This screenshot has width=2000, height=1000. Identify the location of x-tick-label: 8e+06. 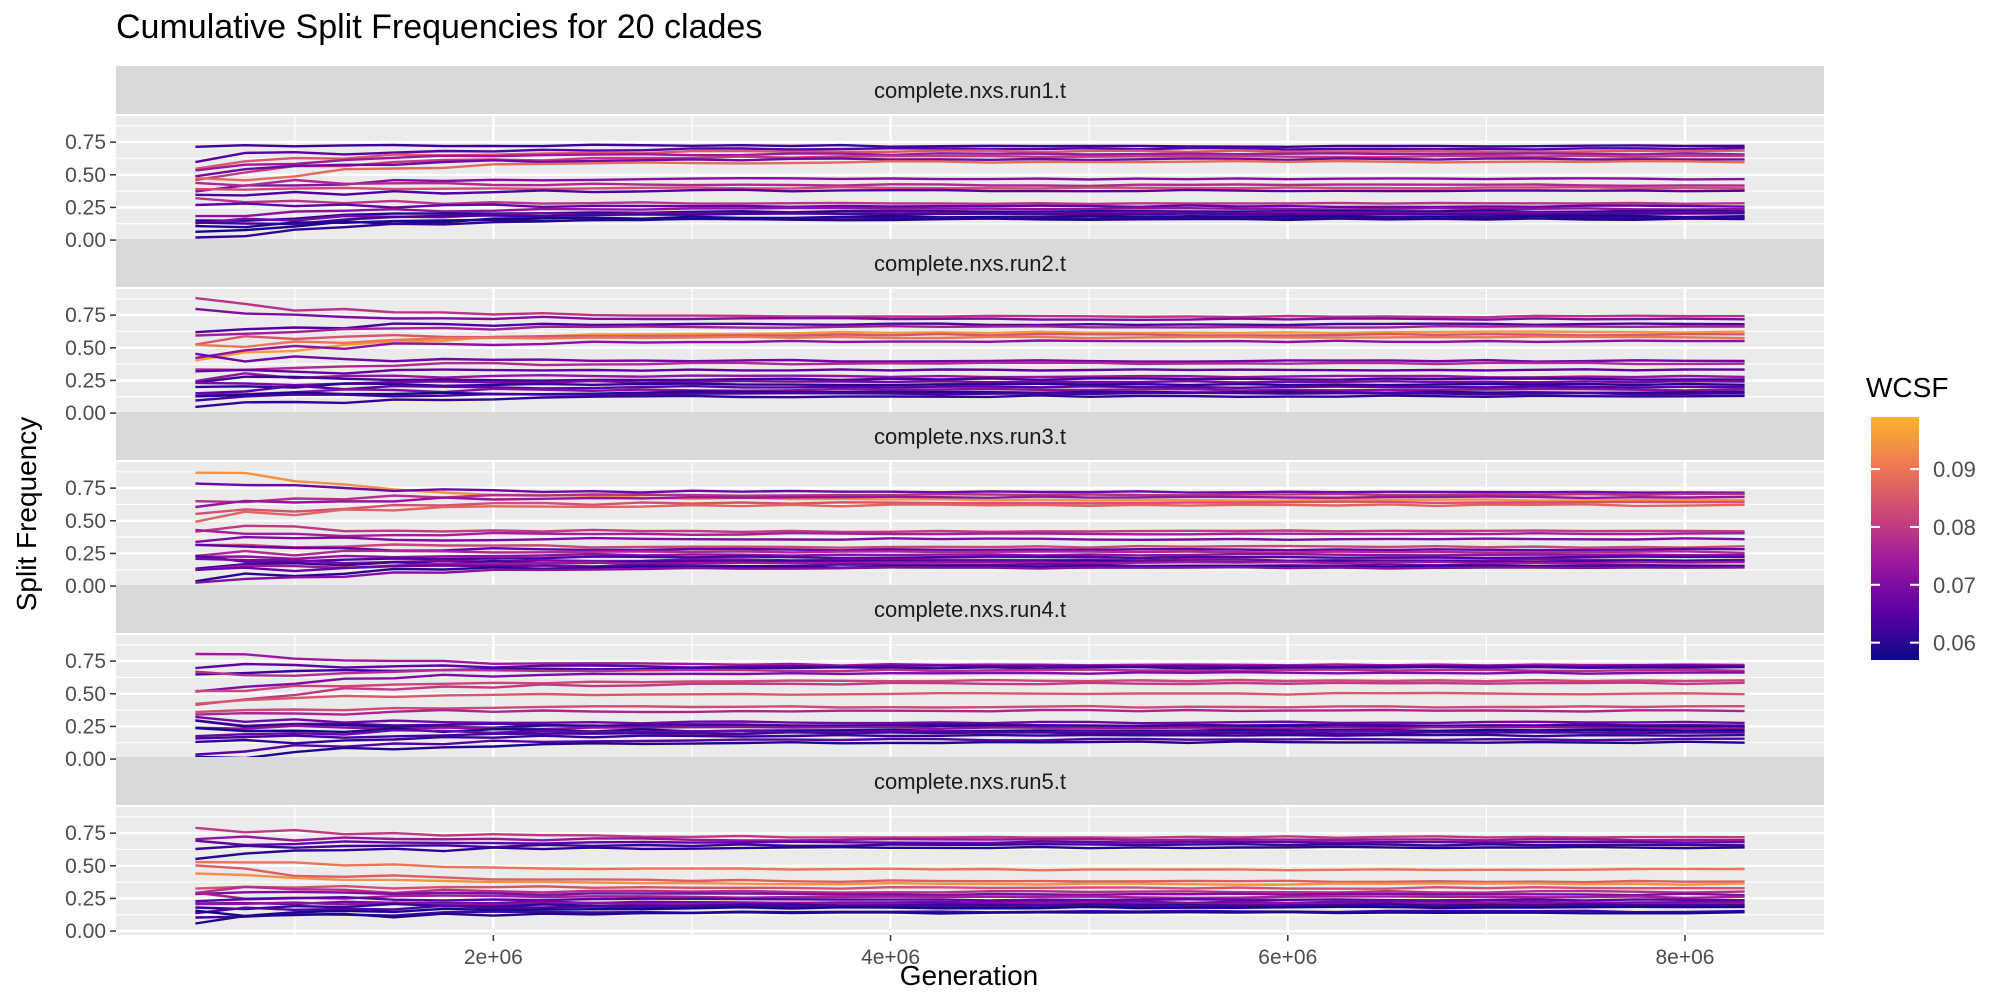
(1684, 957).